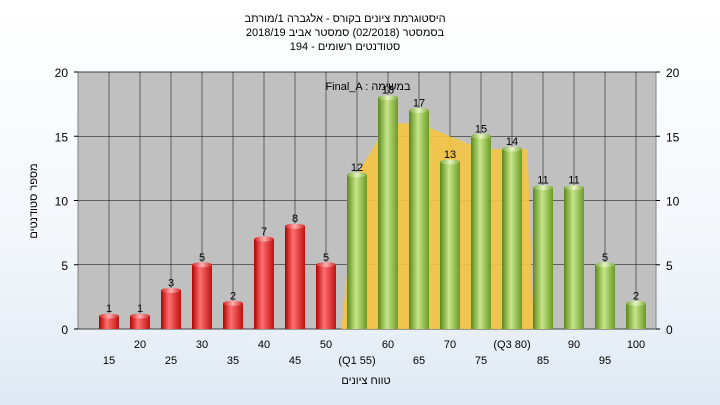 The height and width of the screenshot is (405, 720). What do you see at coordinates (450, 155) in the screenshot?
I see `data-label: 13` at bounding box center [450, 155].